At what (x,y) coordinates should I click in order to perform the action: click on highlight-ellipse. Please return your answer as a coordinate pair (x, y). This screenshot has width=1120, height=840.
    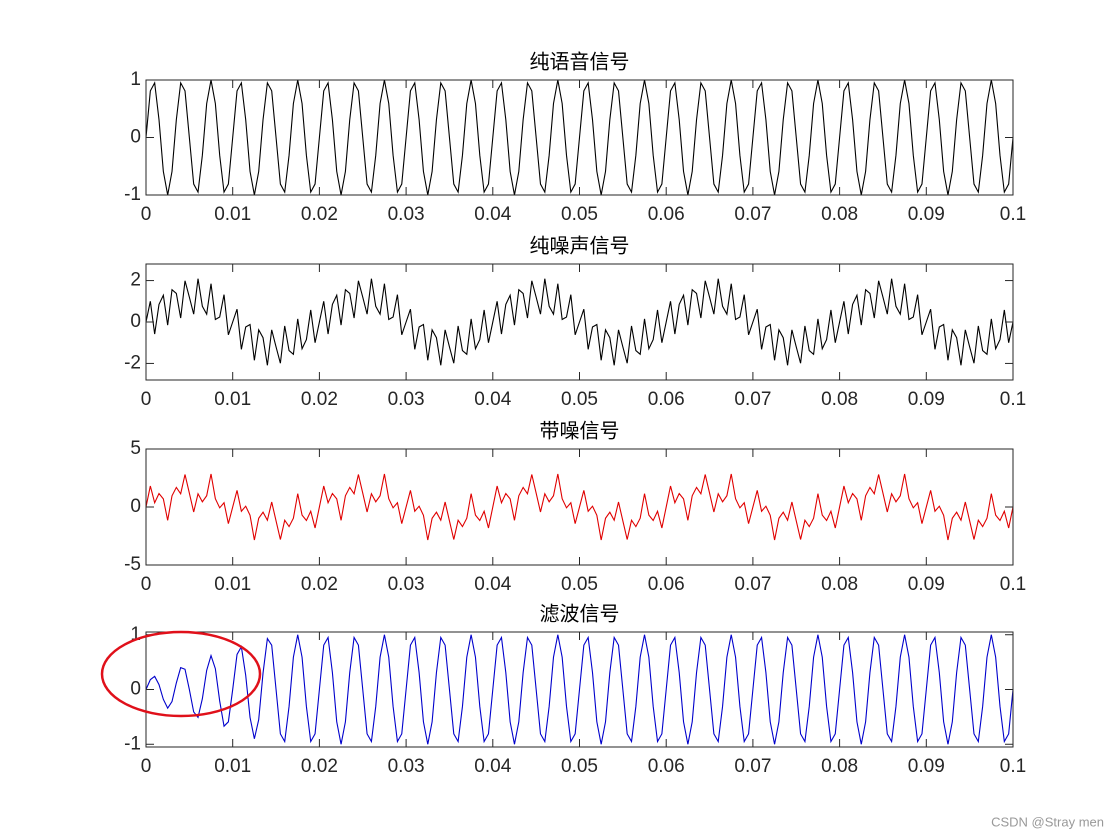
    Looking at the image, I should click on (181, 674).